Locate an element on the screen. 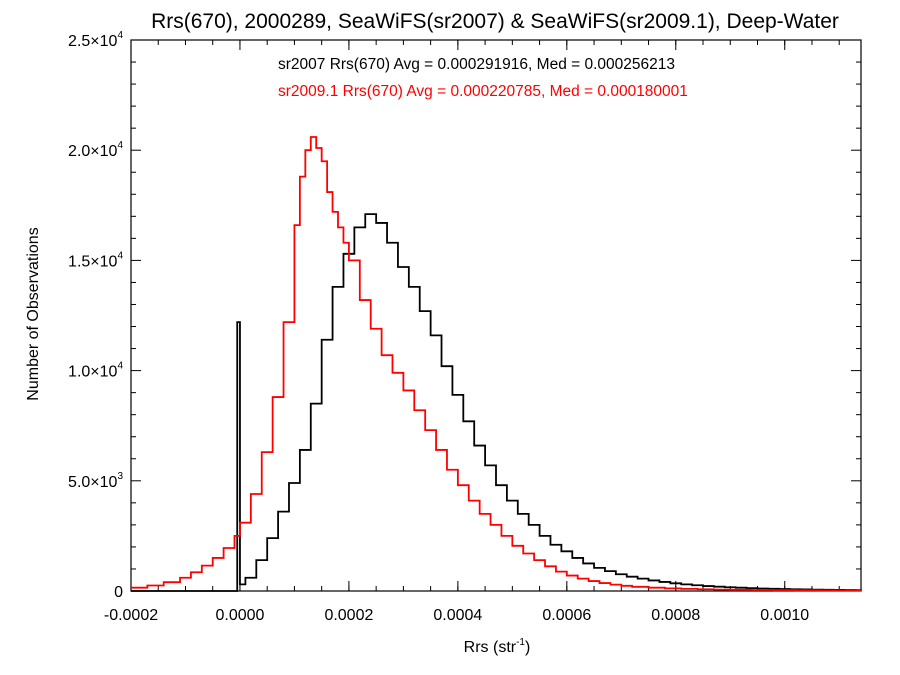  x-tick-label: 0.0006 is located at coordinates (566, 615).